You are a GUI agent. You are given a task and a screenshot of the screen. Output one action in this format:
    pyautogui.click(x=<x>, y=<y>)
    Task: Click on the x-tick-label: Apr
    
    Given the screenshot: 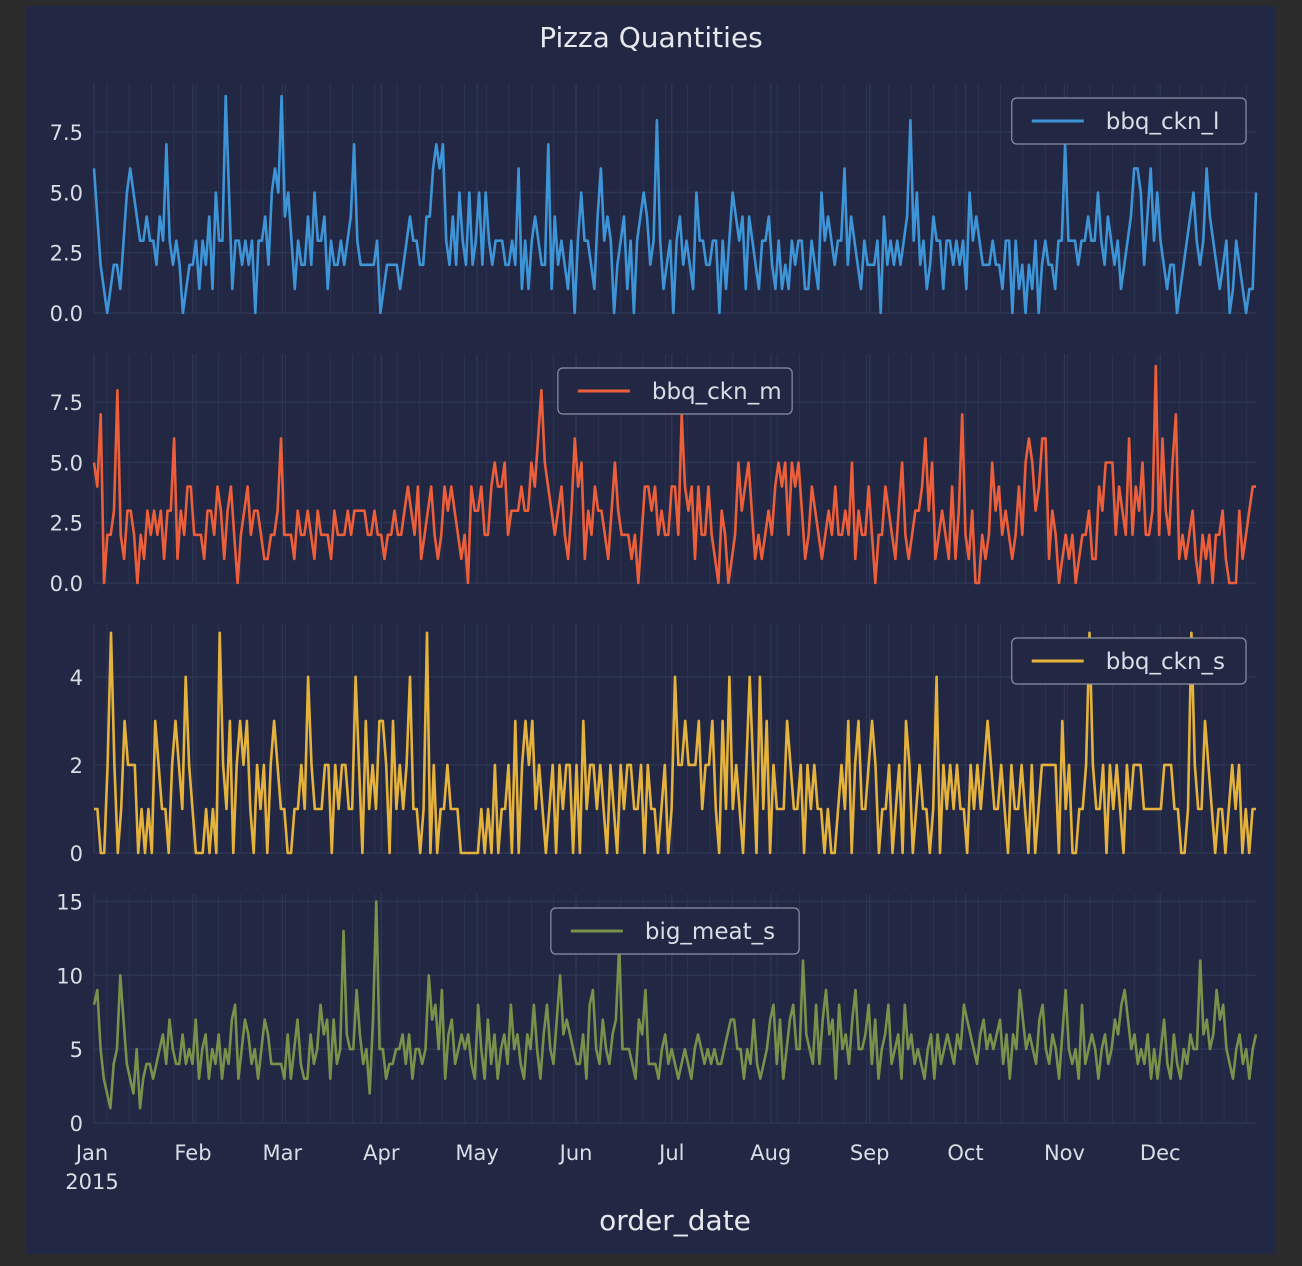 What is the action you would take?
    pyautogui.click(x=381, y=1153)
    